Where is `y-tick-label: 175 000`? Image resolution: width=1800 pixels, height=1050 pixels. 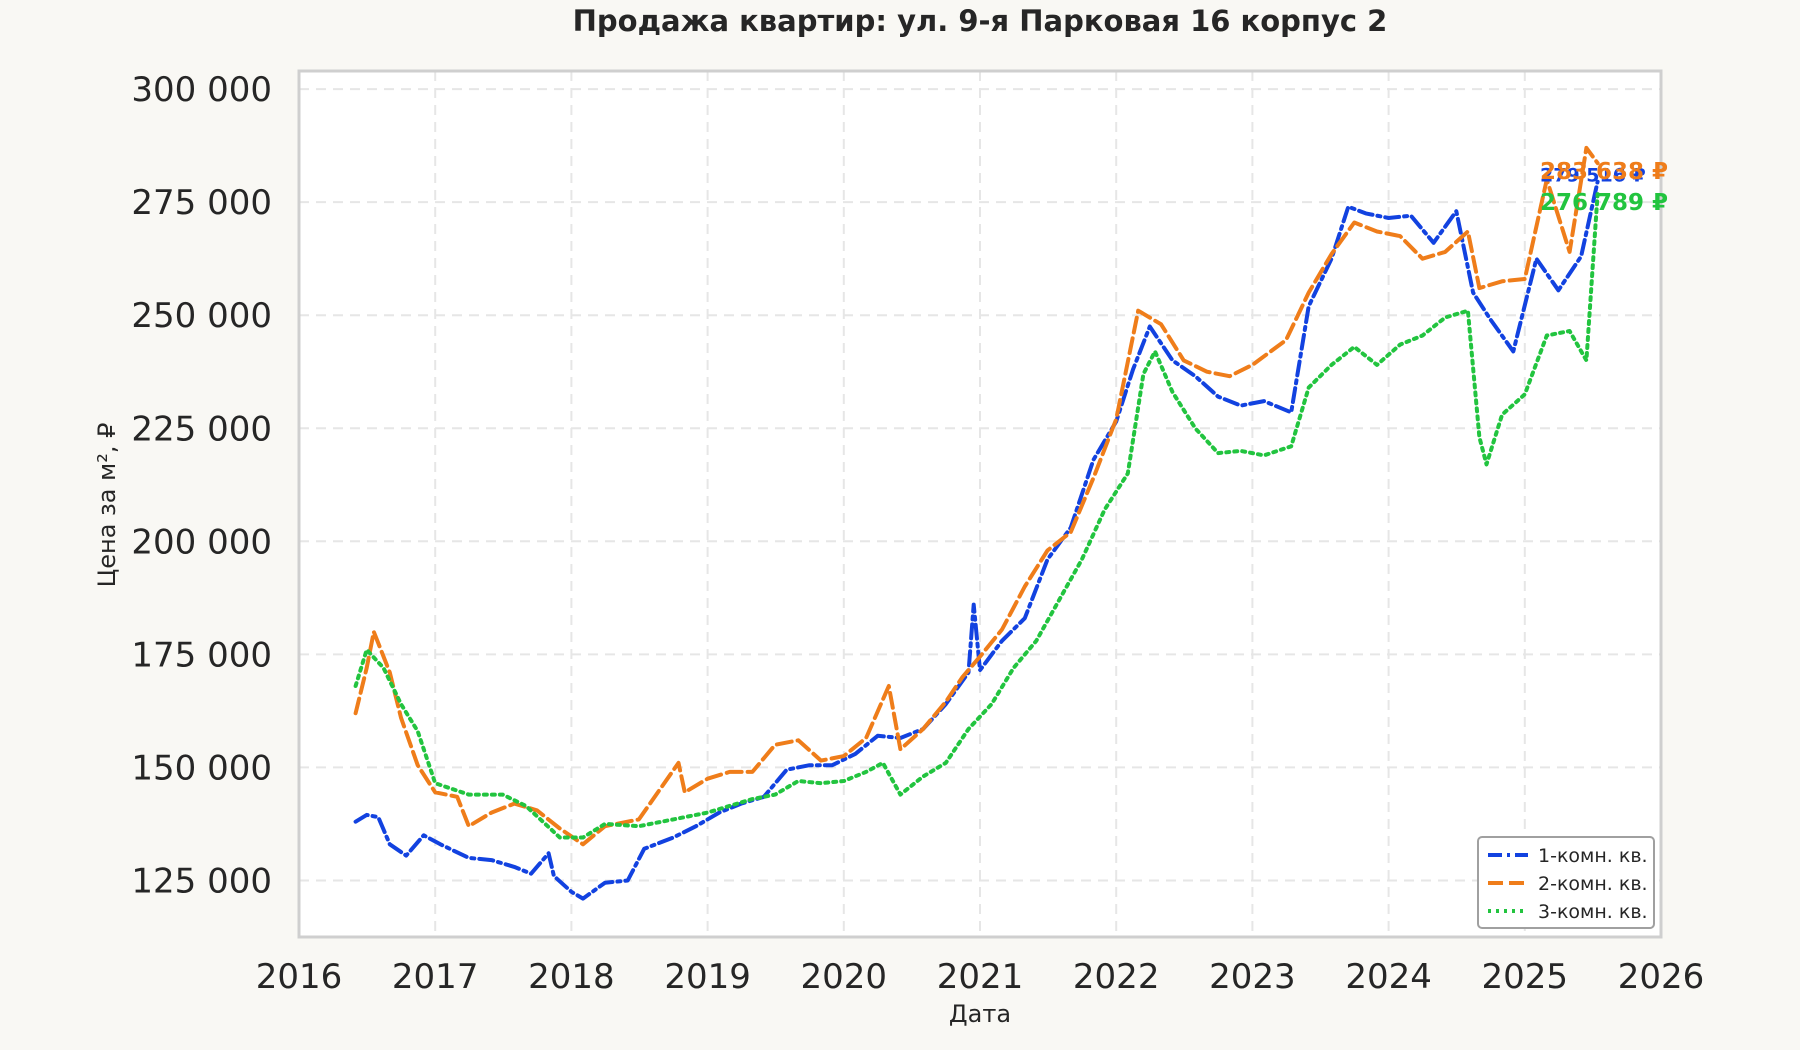
y-tick-label: 175 000 is located at coordinates (201, 655).